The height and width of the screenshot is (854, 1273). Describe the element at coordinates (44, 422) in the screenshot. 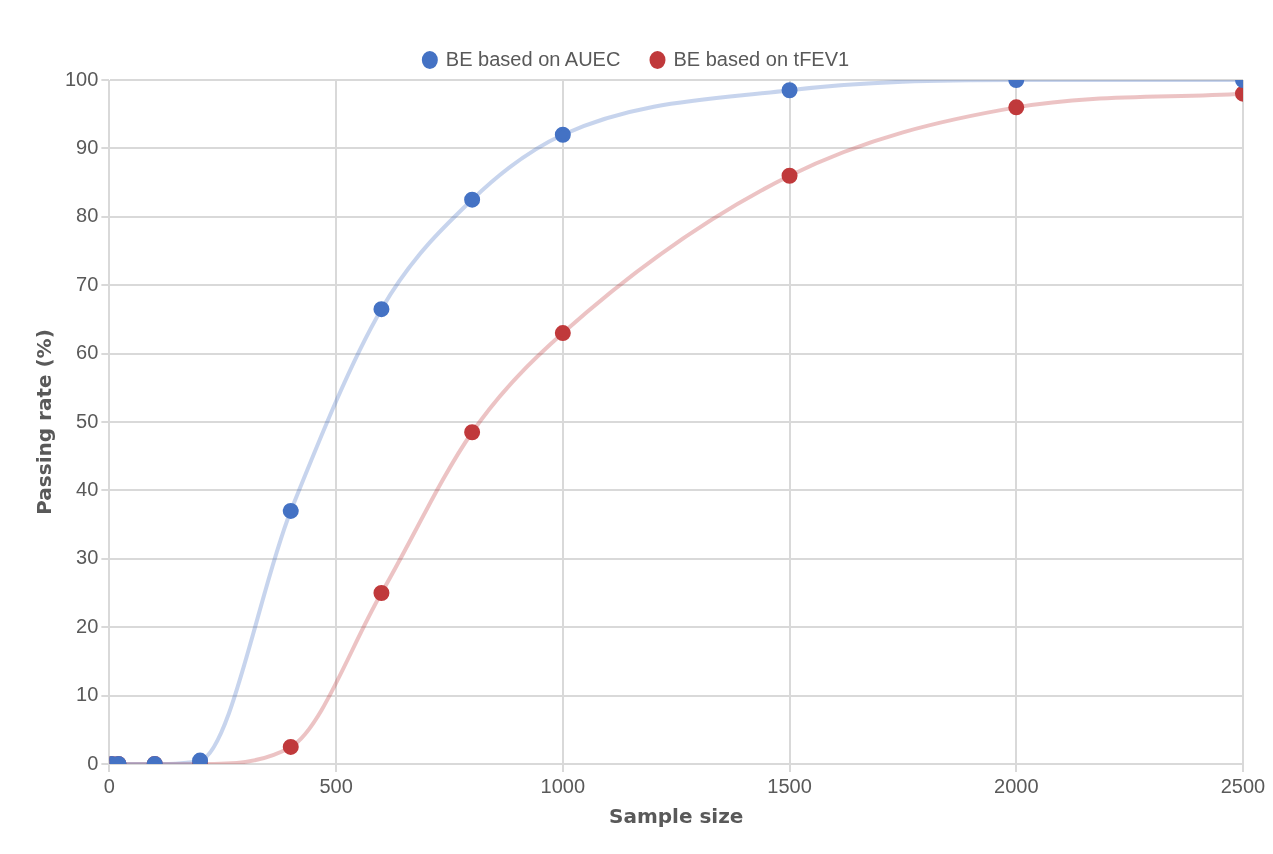

I see `y-axis-title: Passing rate (%)` at that location.